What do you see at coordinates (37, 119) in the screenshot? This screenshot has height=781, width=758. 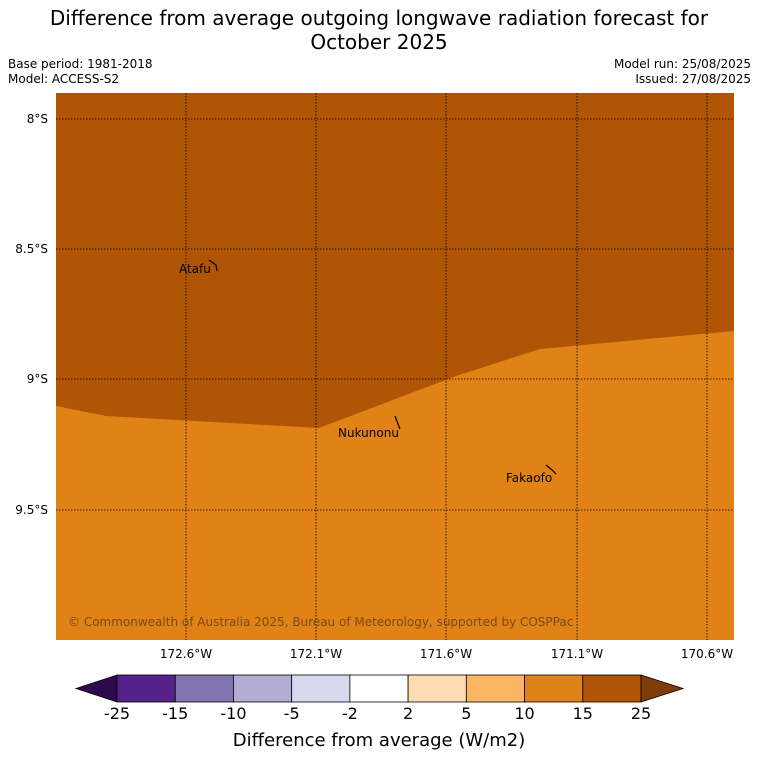 I see `lat-label-8s: 8°S` at bounding box center [37, 119].